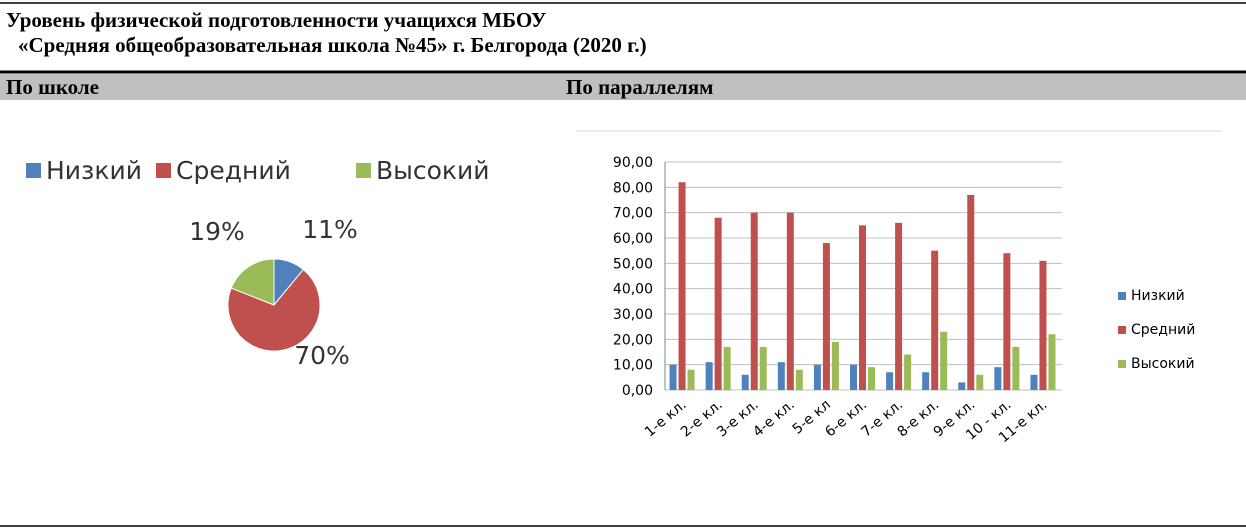 The height and width of the screenshot is (529, 1246). Describe the element at coordinates (633, 366) in the screenshot. I see `y-tick-label: 10,00` at that location.